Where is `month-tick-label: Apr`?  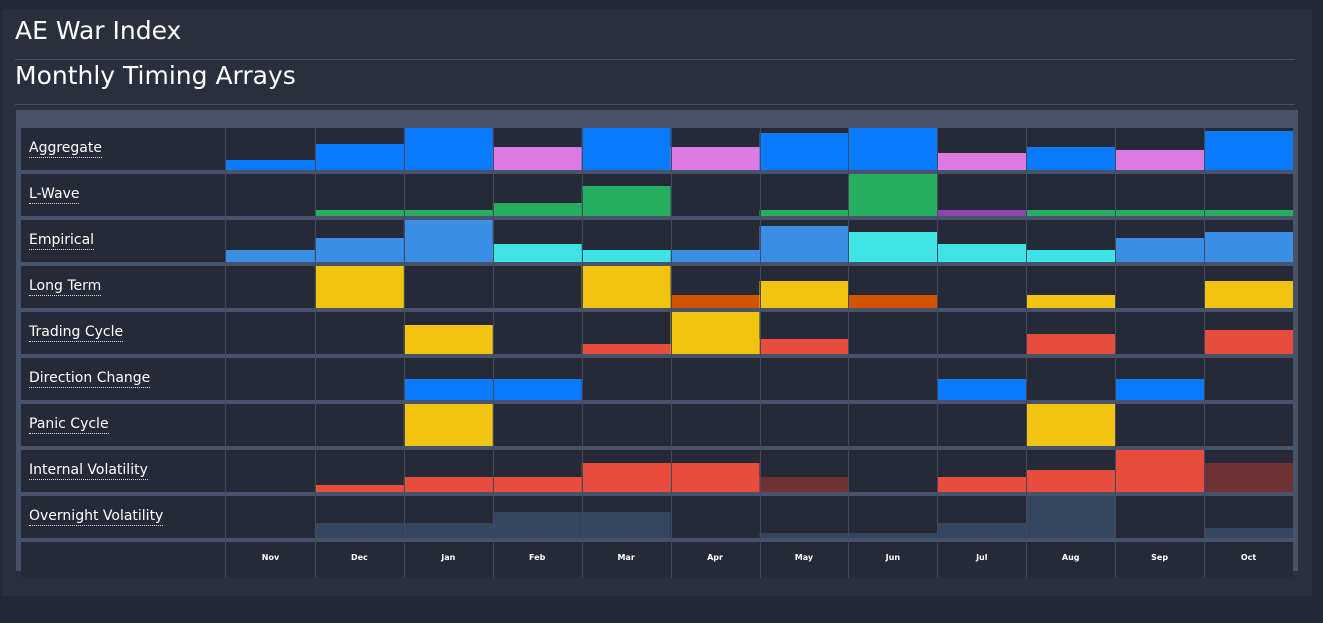
month-tick-label: Apr is located at coordinates (715, 557).